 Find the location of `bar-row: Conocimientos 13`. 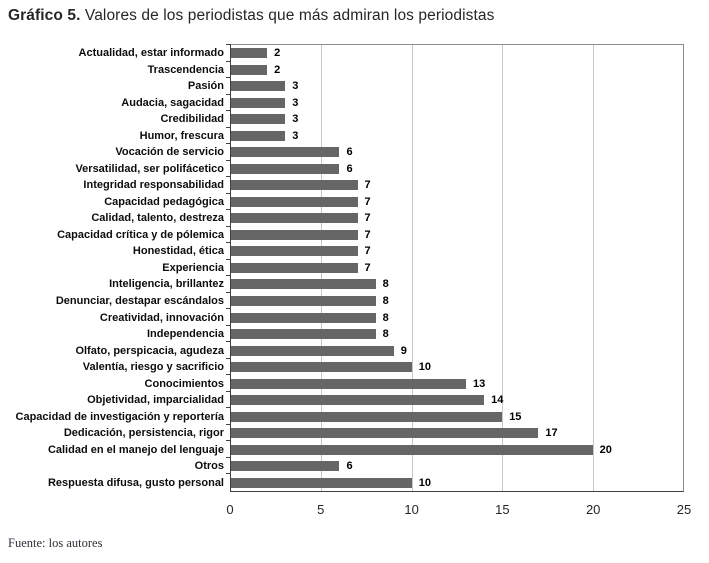

bar-row: Conocimientos 13 is located at coordinates (414, 383).